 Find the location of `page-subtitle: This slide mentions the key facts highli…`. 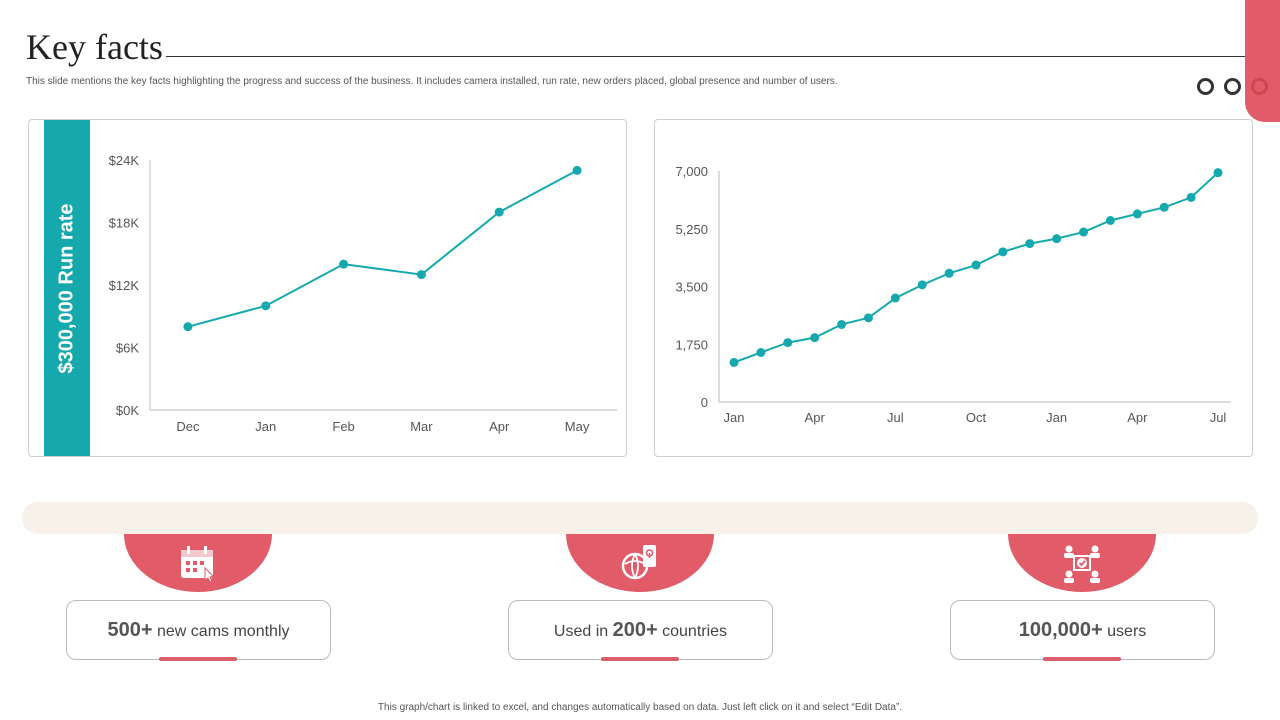

page-subtitle: This slide mentions the key facts highli… is located at coordinates (432, 81).